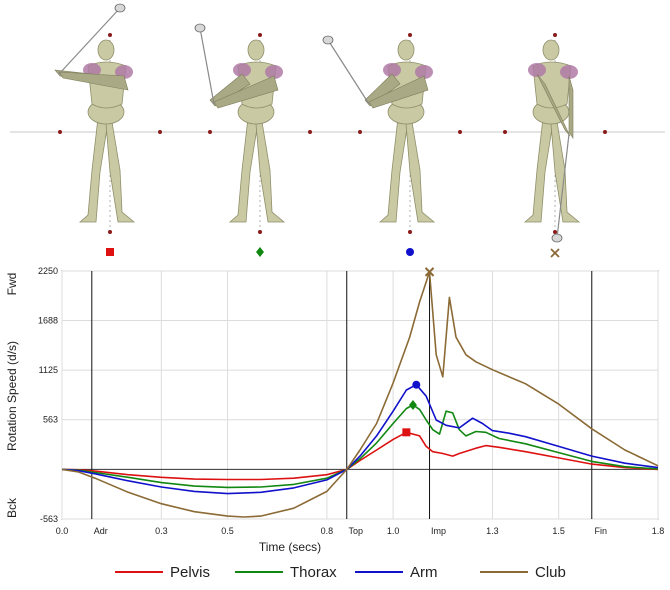  I want to click on y-axis-label: Rotation Speed (d/s), so click(12, 396).